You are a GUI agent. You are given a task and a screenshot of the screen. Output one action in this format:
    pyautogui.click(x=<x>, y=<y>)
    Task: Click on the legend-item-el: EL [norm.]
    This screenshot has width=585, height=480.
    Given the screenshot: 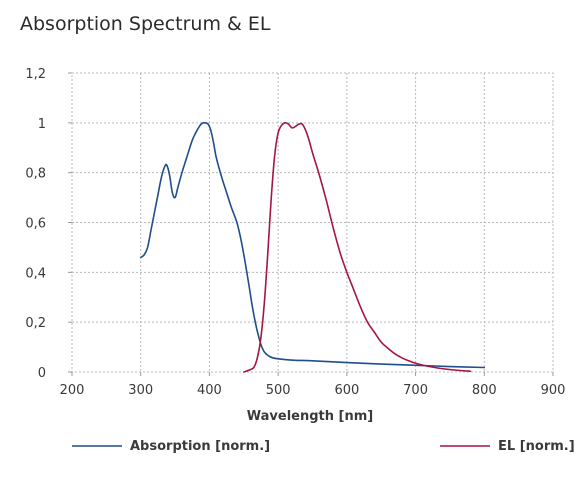 What is the action you would take?
    pyautogui.click(x=507, y=446)
    